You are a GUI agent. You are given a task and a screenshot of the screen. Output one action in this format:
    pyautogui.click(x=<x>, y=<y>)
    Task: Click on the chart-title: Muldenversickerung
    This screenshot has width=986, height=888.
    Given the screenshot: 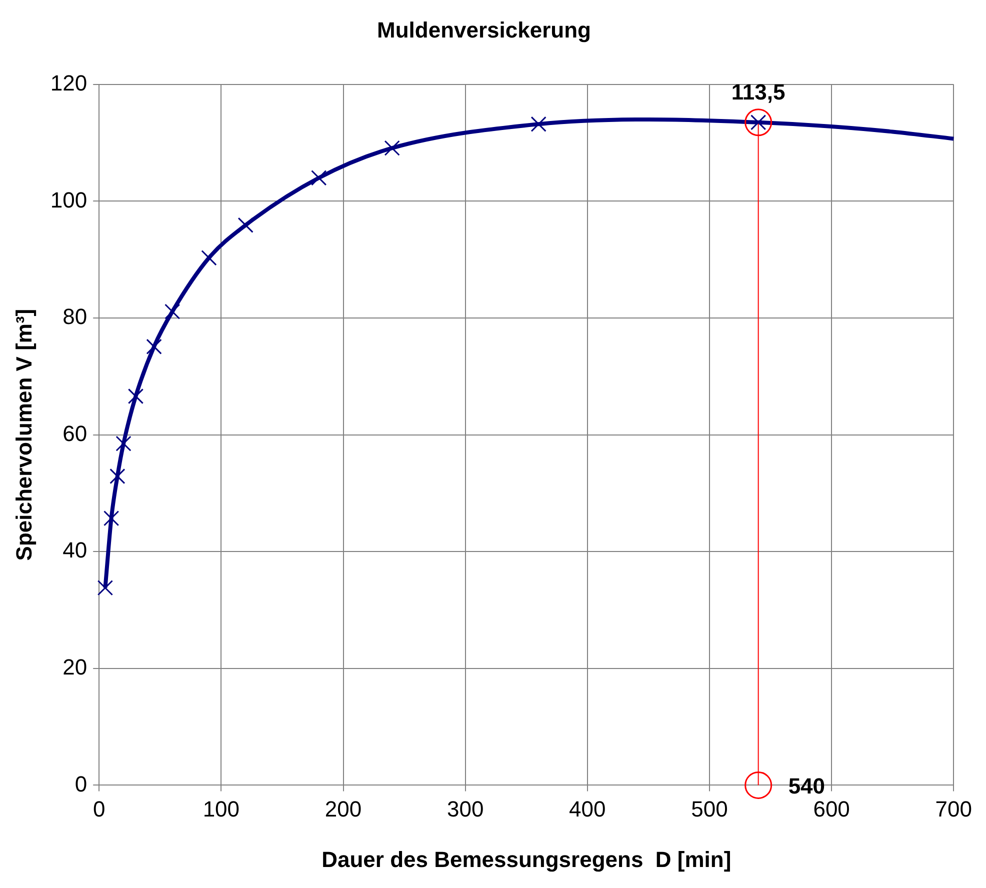 What is the action you would take?
    pyautogui.click(x=484, y=29)
    